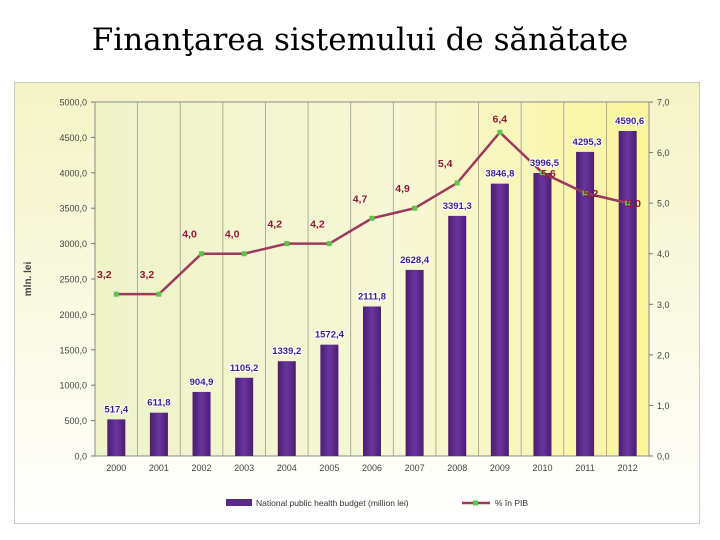  What do you see at coordinates (542, 468) in the screenshot?
I see `x-tick-label: 2010` at bounding box center [542, 468].